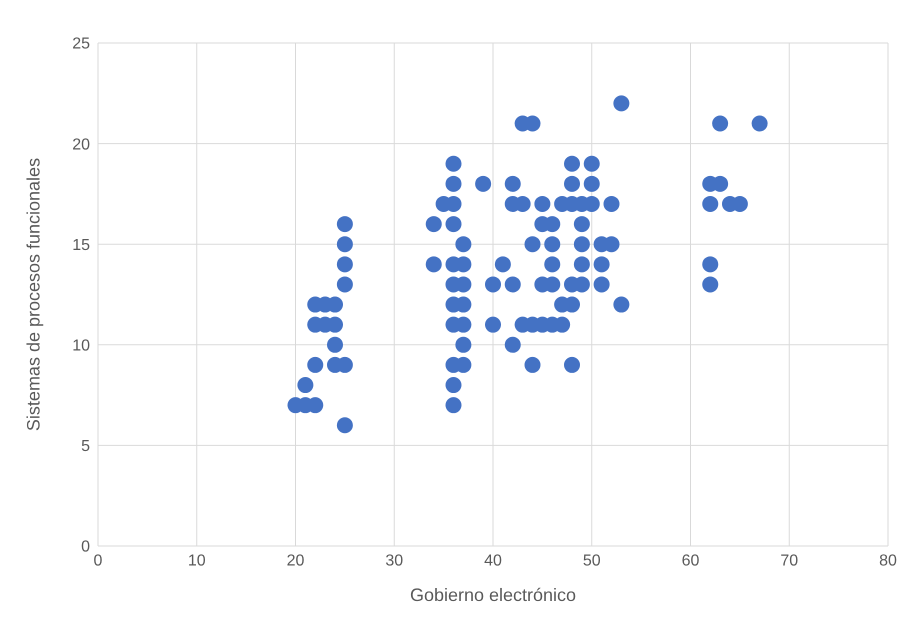 This screenshot has height=644, width=921. What do you see at coordinates (81, 345) in the screenshot?
I see `y-tick-label: 10` at bounding box center [81, 345].